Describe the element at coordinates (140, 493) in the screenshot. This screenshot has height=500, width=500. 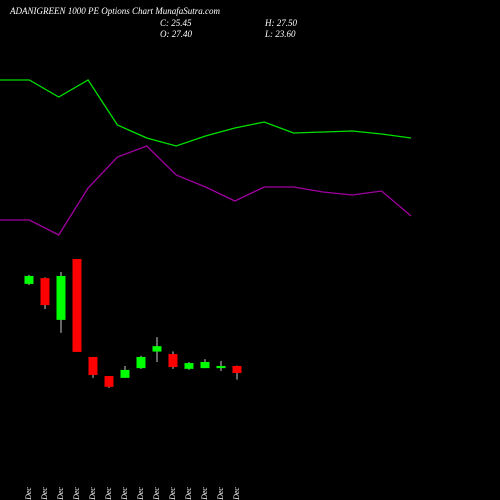
I see `x-tick-label: 17 Dec` at that location.